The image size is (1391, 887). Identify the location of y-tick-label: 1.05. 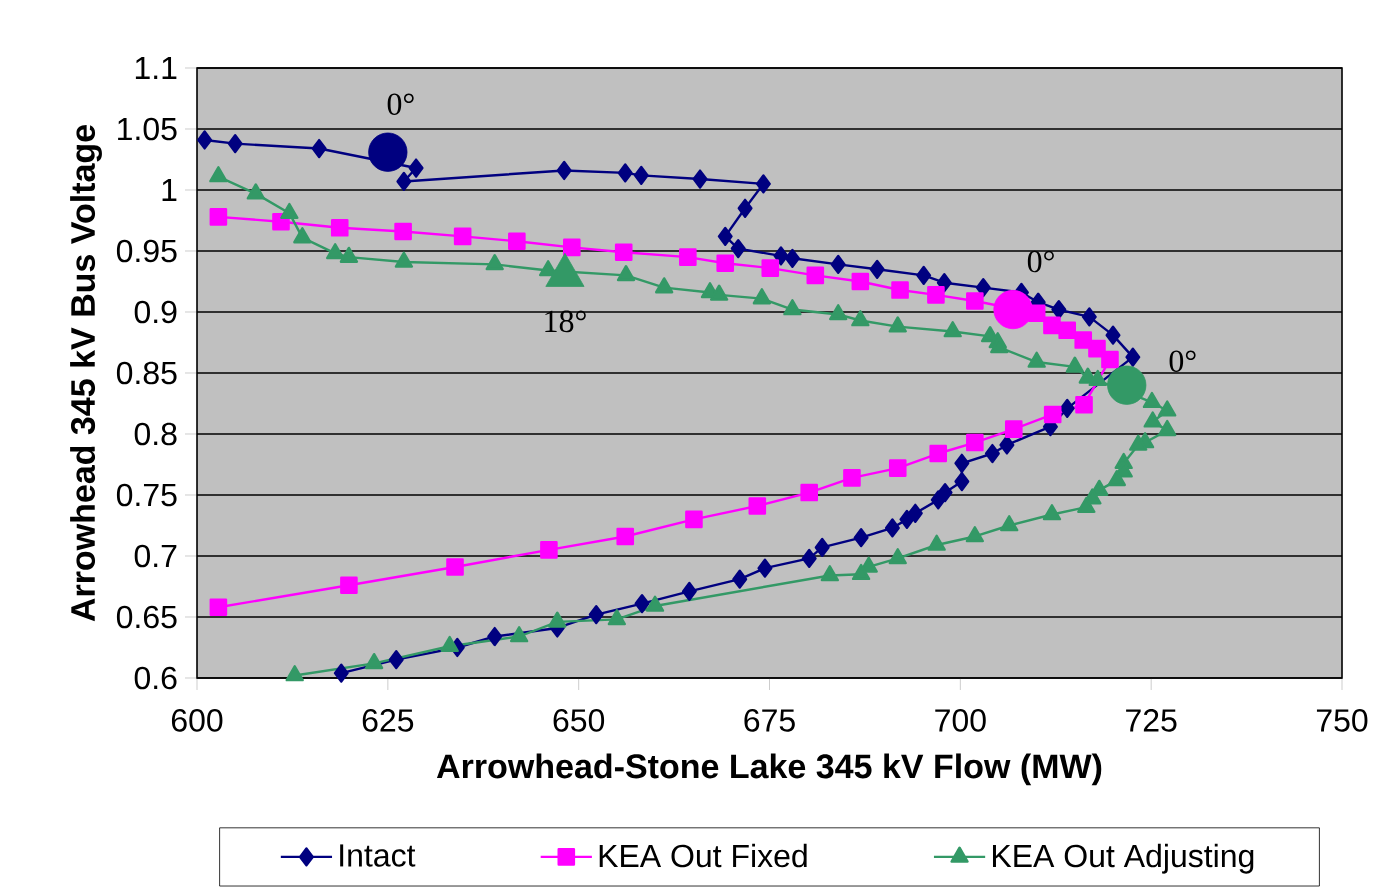
(147, 129).